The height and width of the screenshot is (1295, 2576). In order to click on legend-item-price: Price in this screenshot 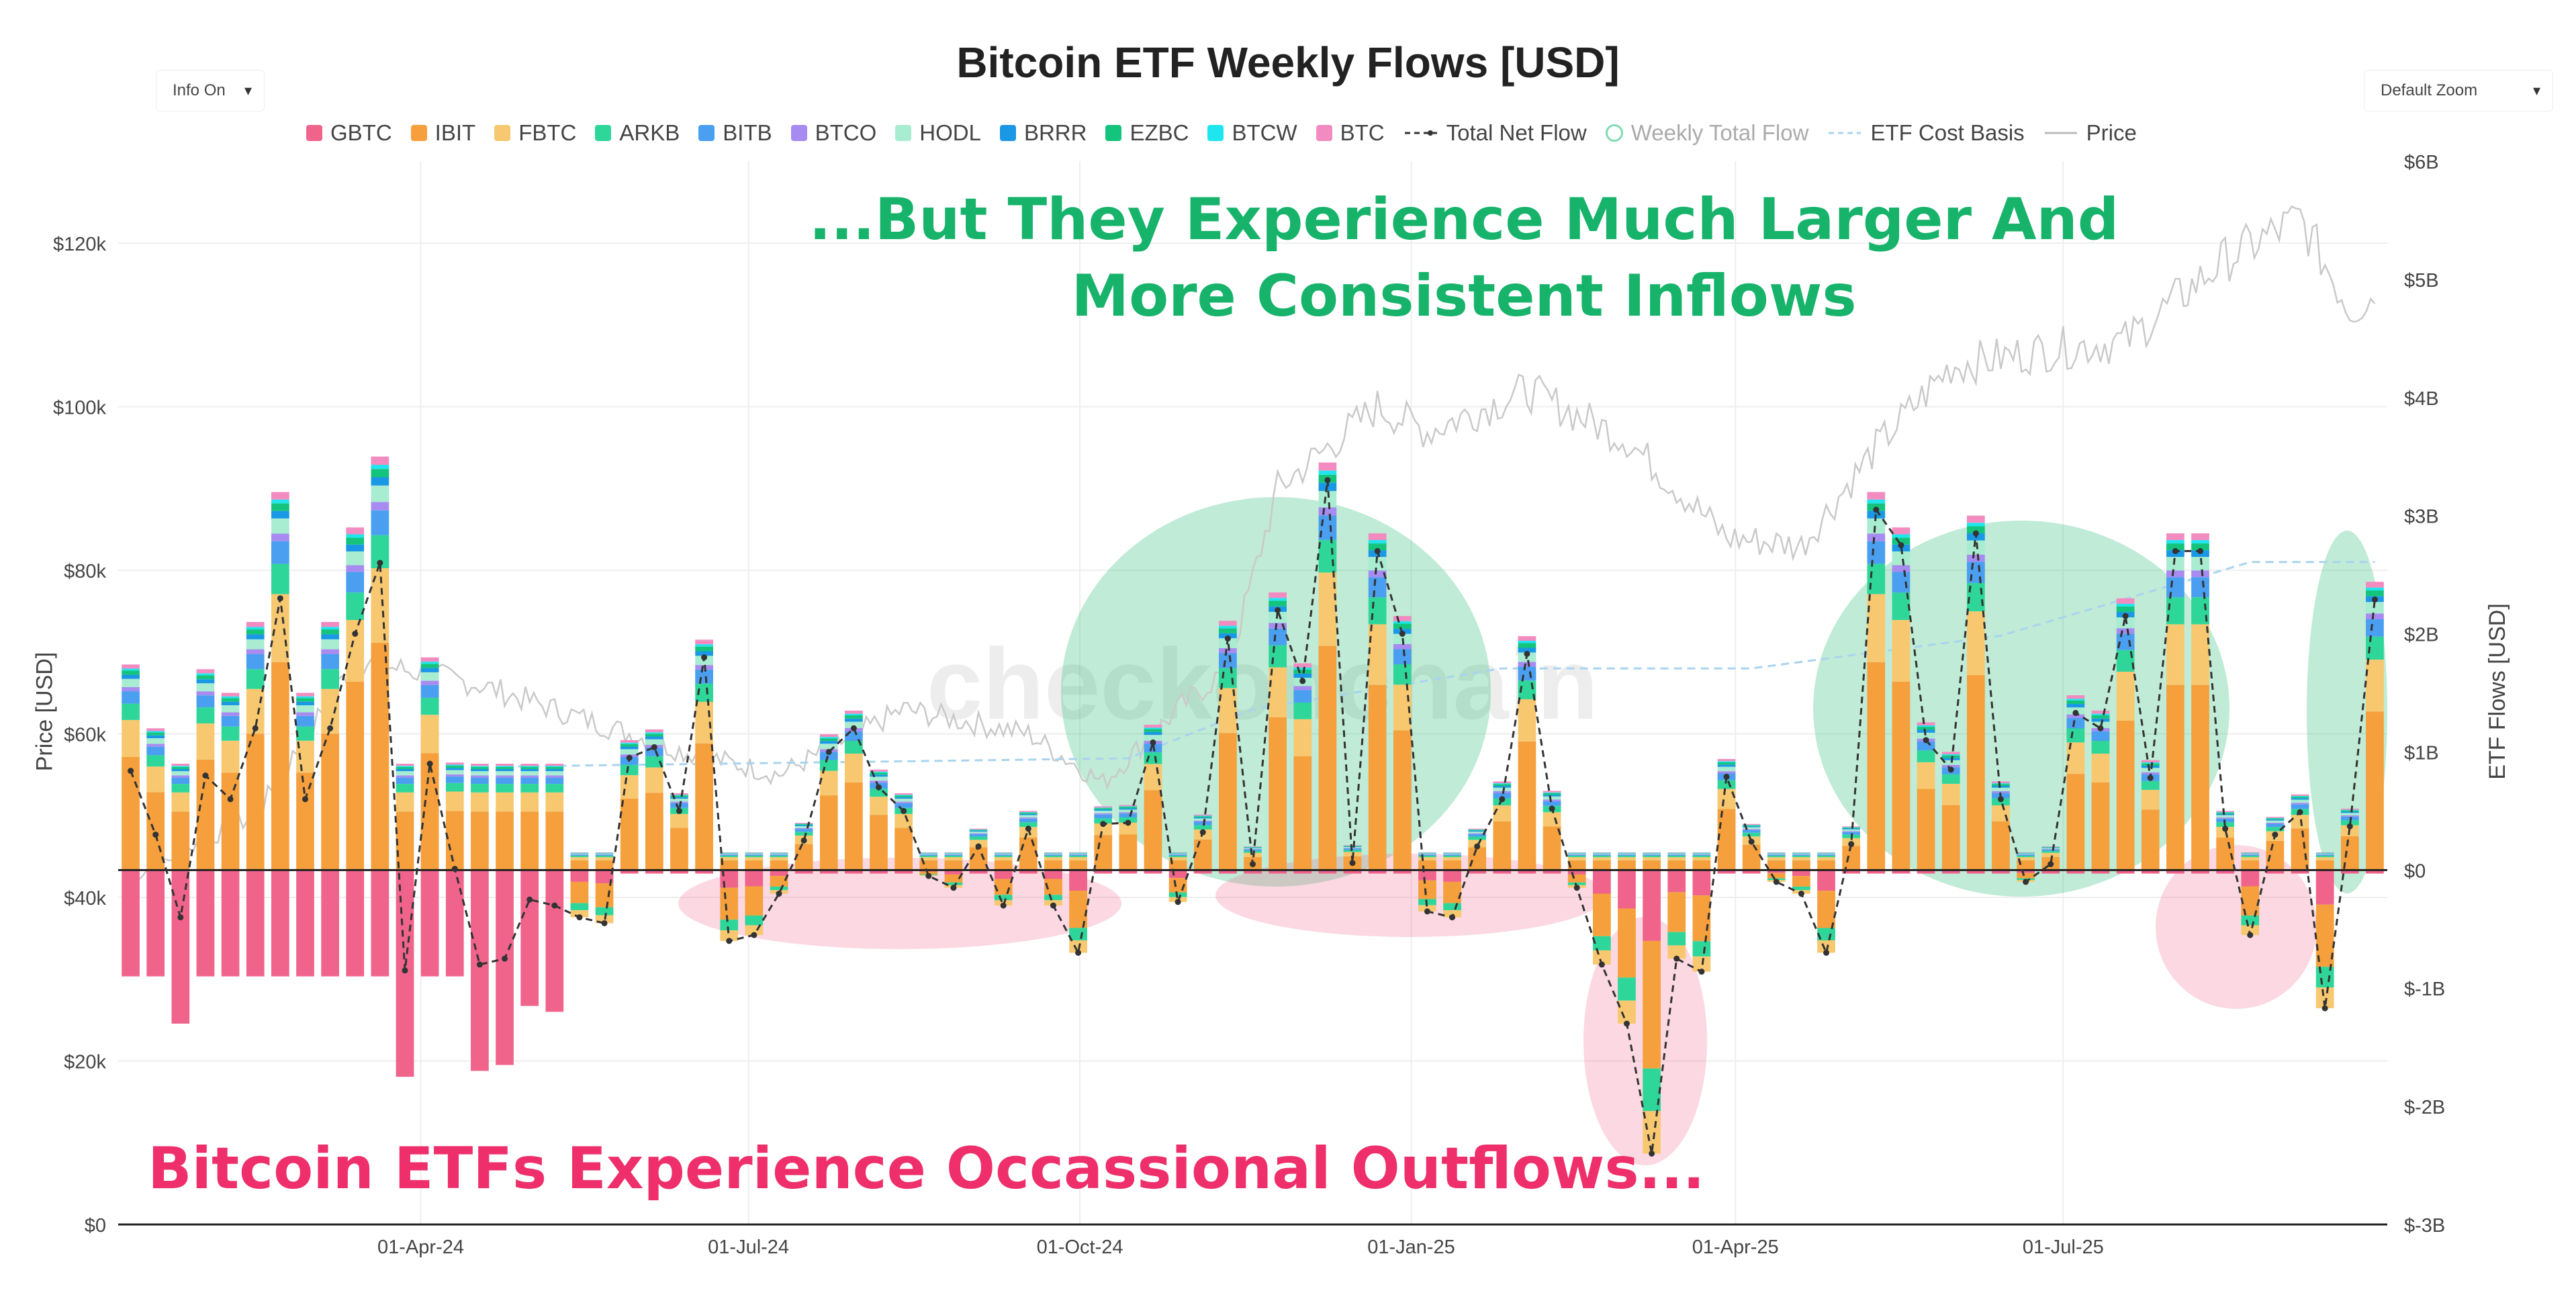, I will do `click(2090, 133)`.